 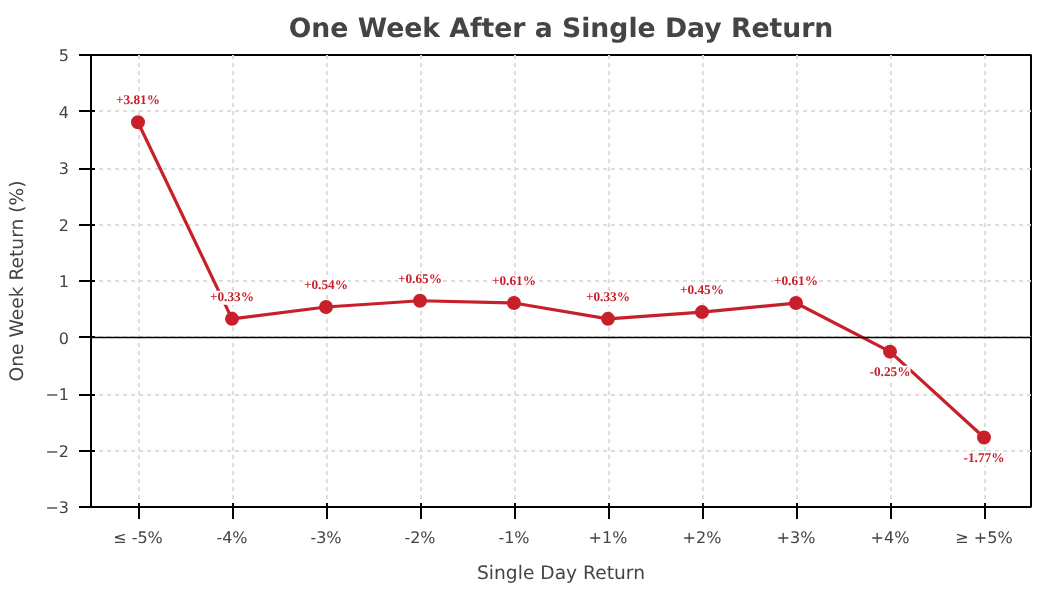 What do you see at coordinates (57, 508) in the screenshot?
I see `y-tick-label: −3` at bounding box center [57, 508].